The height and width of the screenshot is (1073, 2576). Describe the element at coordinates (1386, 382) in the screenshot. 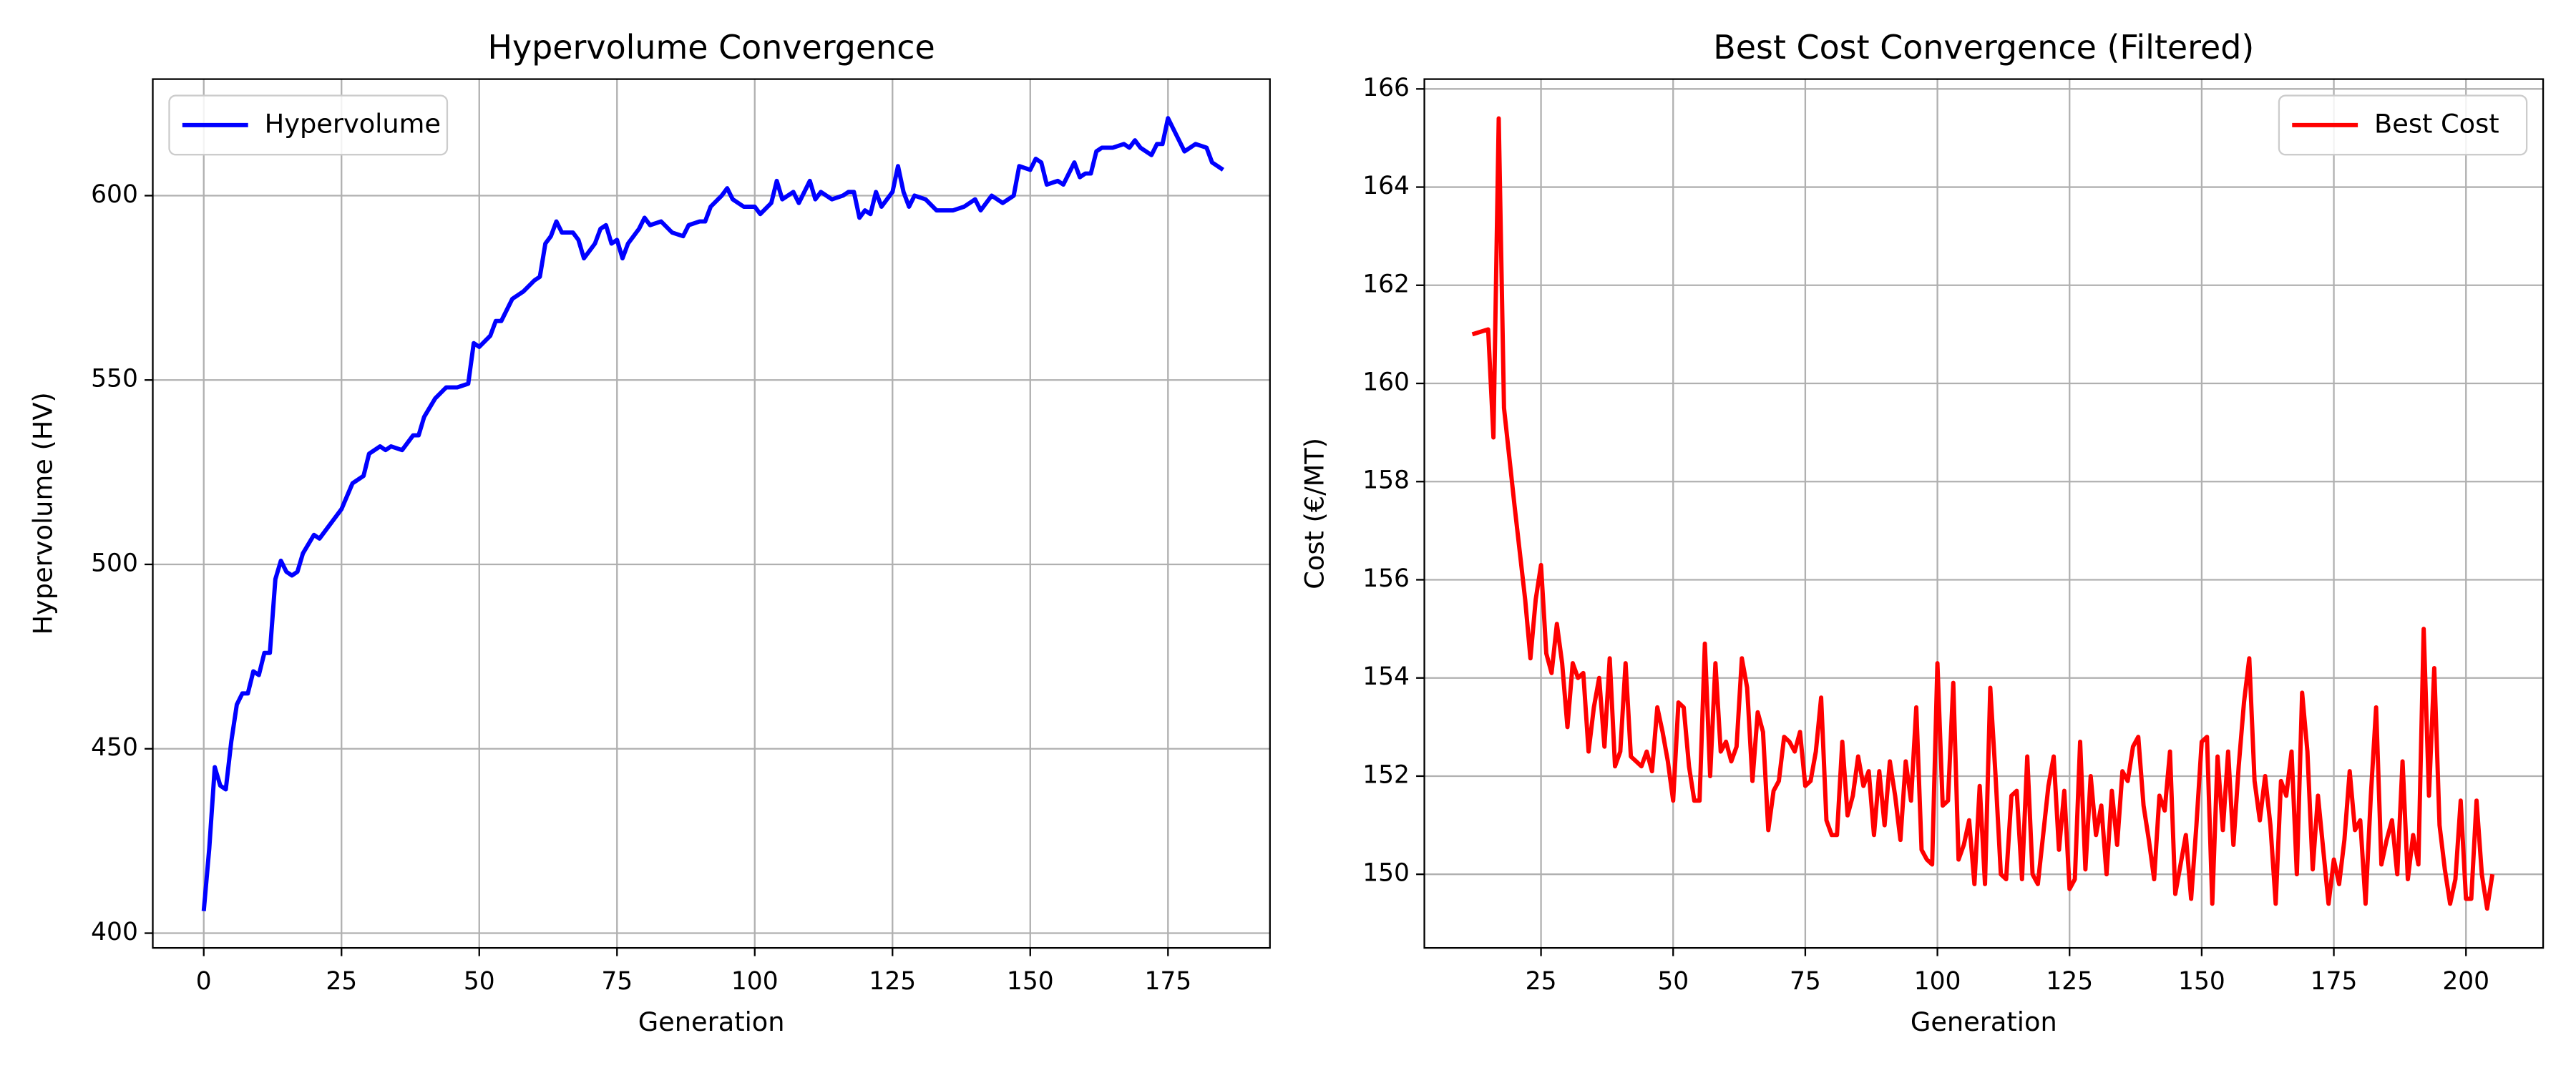

I see `y-tick-label: 160` at that location.